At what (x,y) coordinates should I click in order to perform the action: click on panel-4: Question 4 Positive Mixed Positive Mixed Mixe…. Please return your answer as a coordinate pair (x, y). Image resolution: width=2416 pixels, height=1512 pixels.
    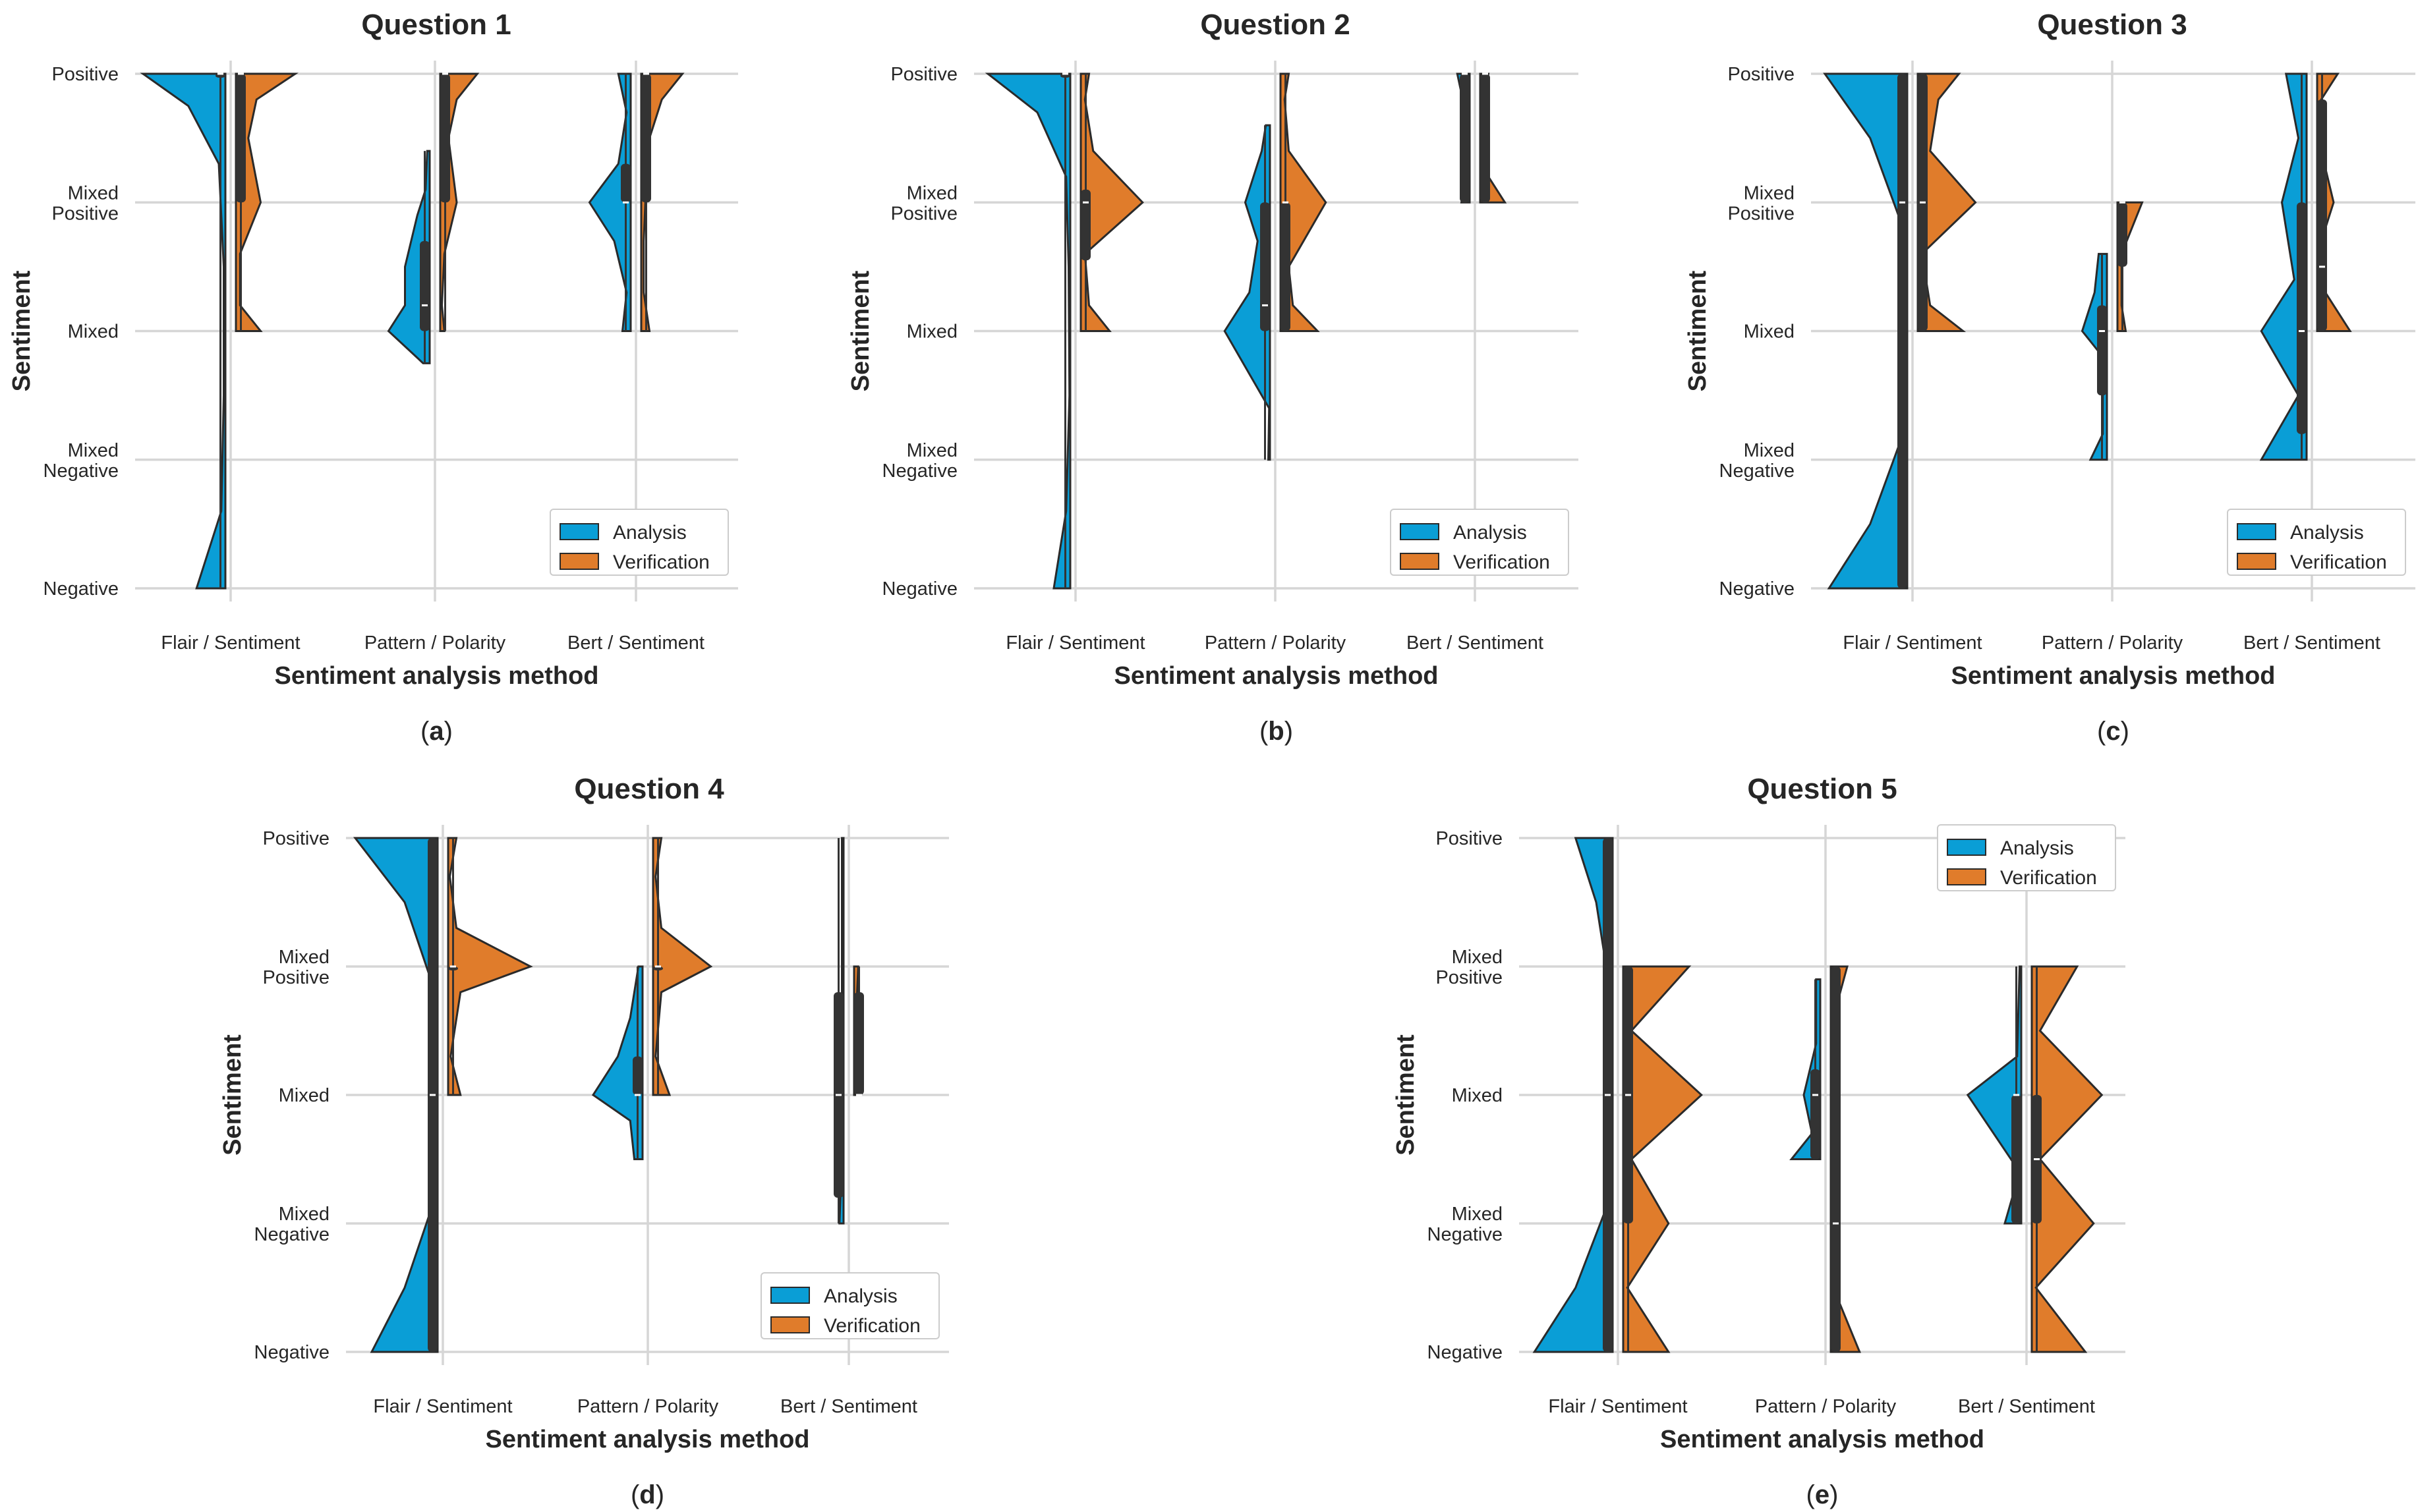
    Looking at the image, I should click on (584, 1141).